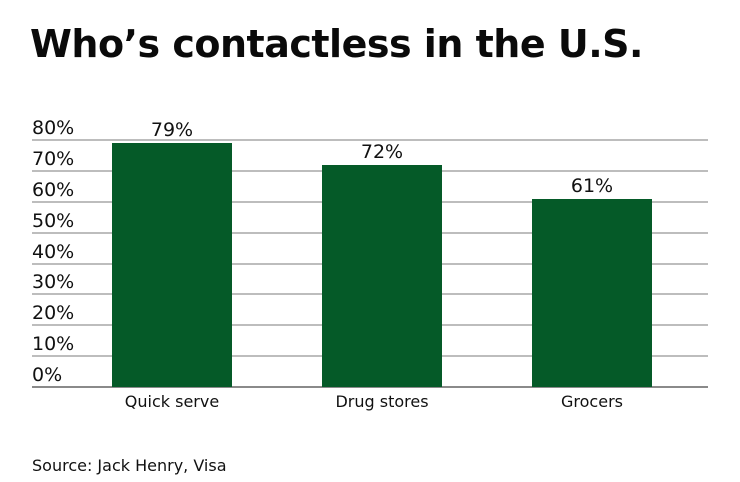 The image size is (740, 482). What do you see at coordinates (172, 130) in the screenshot?
I see `bar-value-label: 79%` at bounding box center [172, 130].